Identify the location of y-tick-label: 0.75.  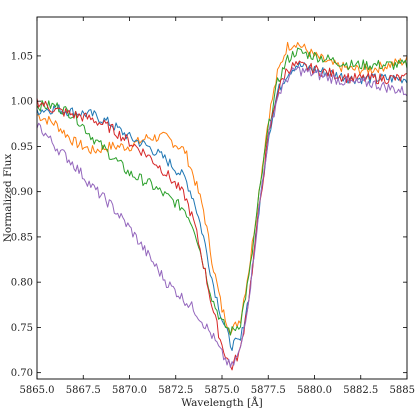
(22, 328).